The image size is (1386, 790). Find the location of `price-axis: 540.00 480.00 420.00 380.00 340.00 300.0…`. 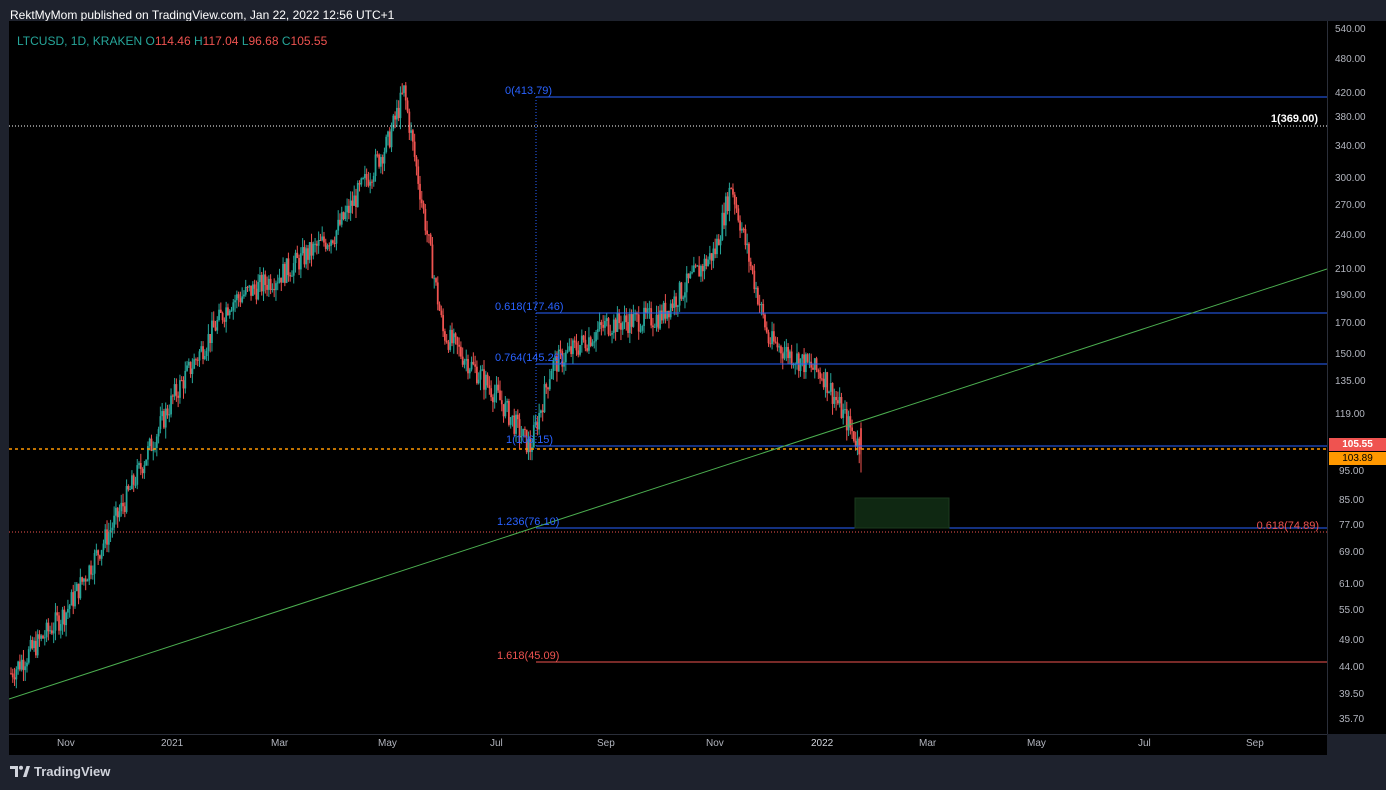

price-axis: 540.00 480.00 420.00 380.00 340.00 300.0… is located at coordinates (1356, 377).